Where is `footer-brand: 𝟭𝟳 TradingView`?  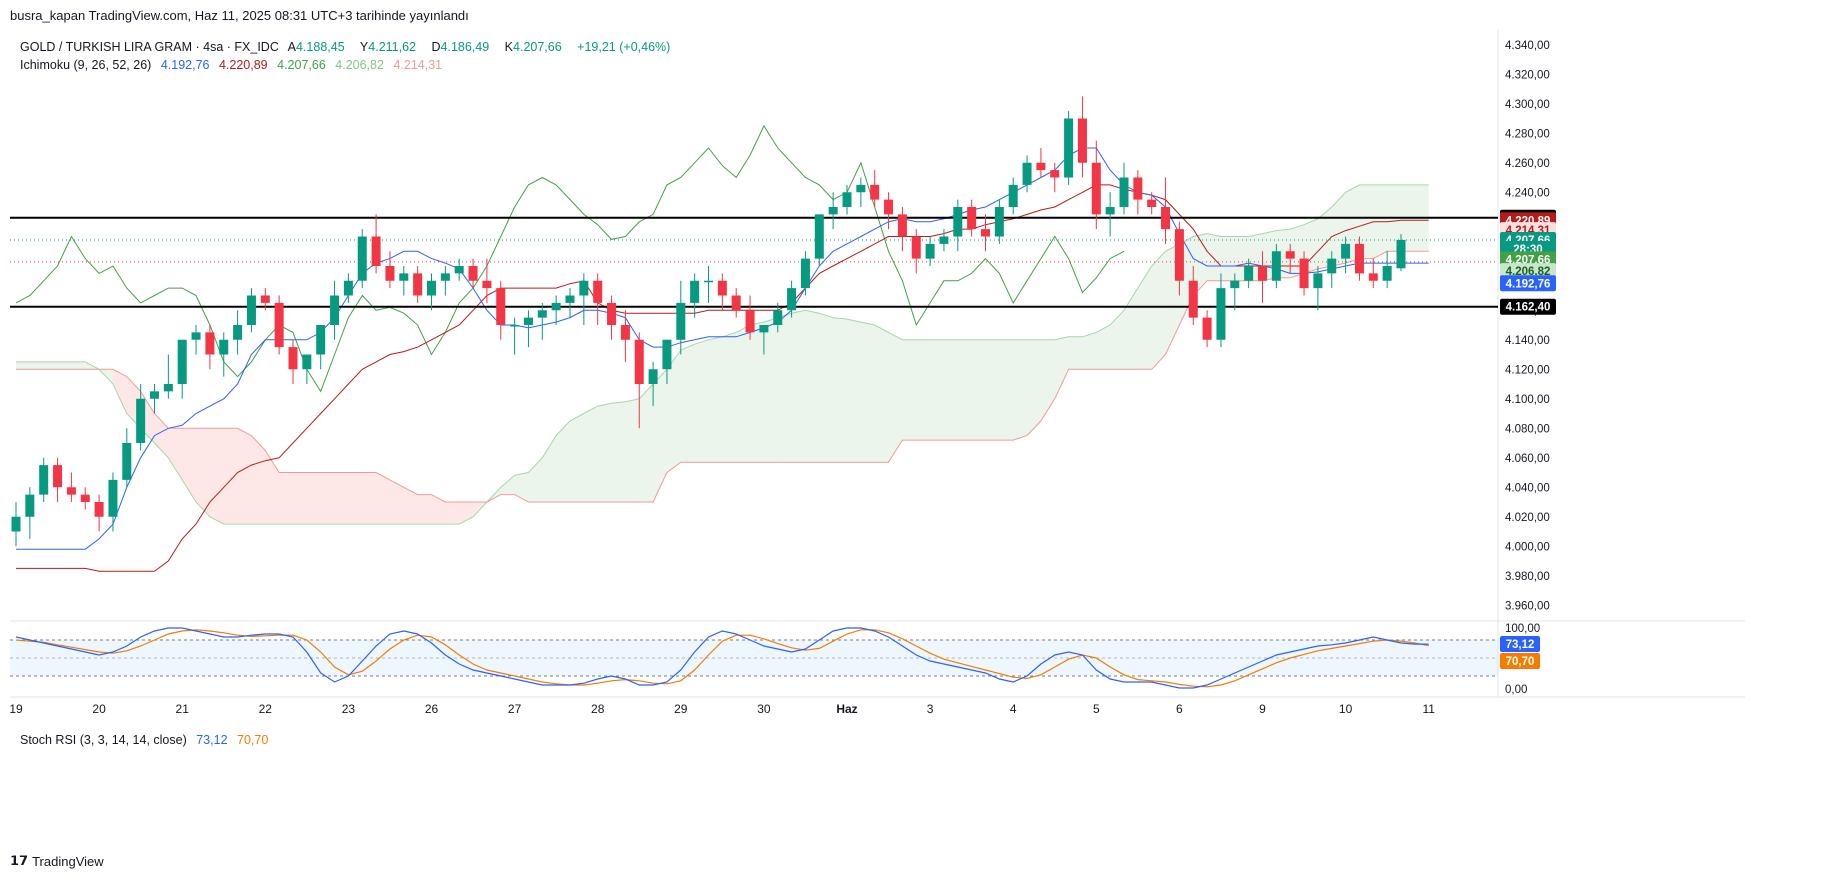 footer-brand: 𝟭𝟳 TradingView is located at coordinates (57, 861).